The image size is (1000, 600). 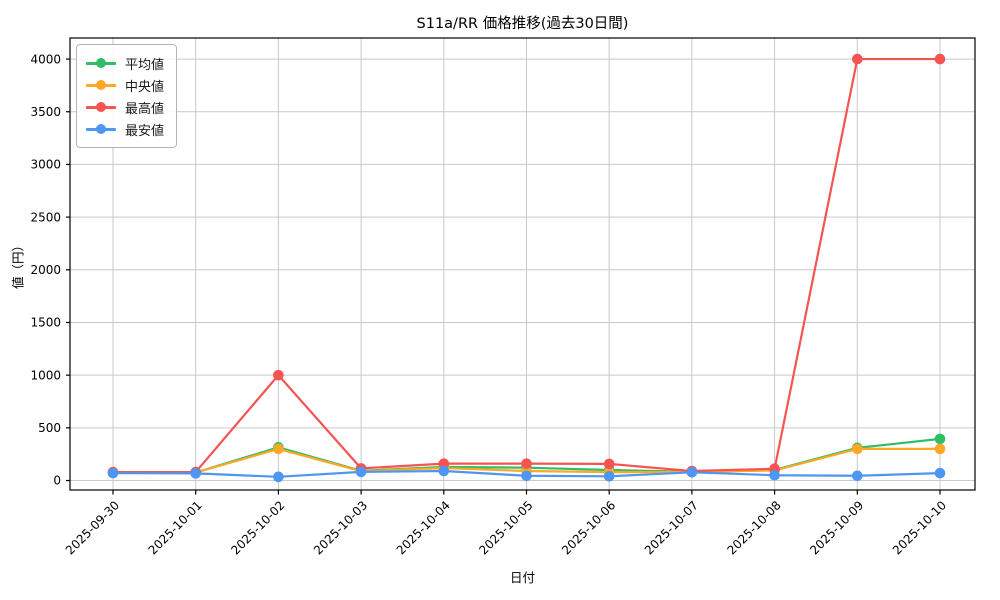 I want to click on legend-marker-median-icon, so click(x=101, y=85).